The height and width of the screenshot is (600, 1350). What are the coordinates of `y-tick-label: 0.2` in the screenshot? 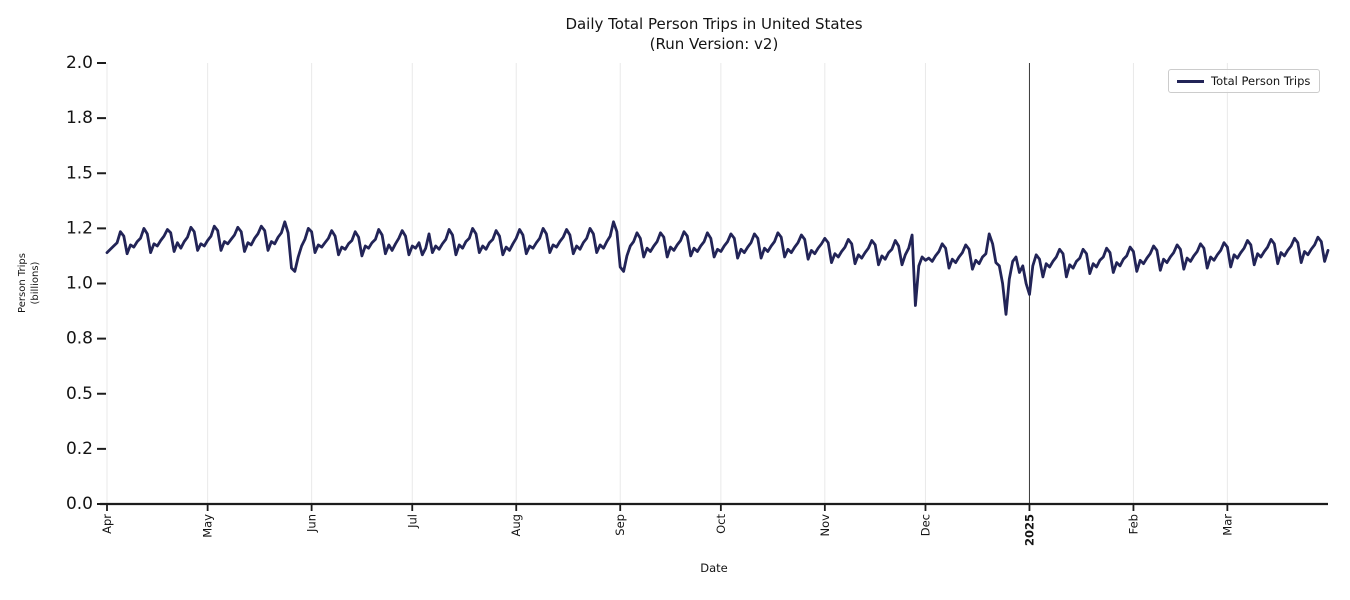 It's located at (79, 449).